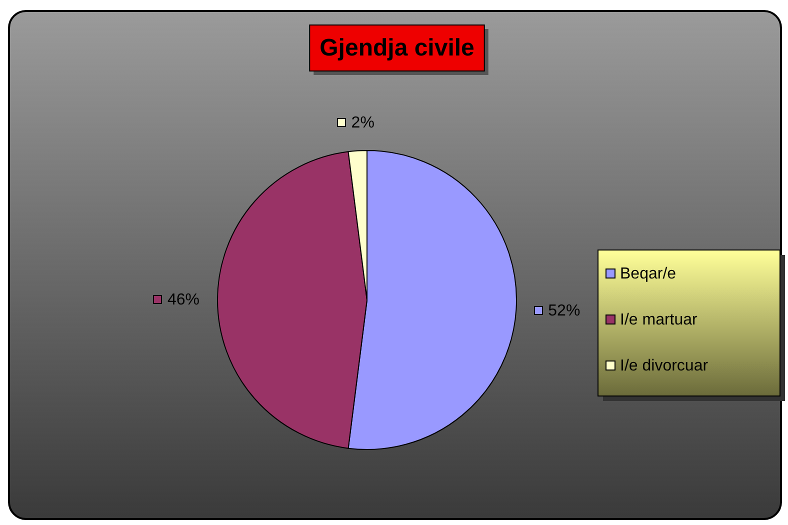 Image resolution: width=788 pixels, height=525 pixels. I want to click on data-label: 2%, so click(362, 123).